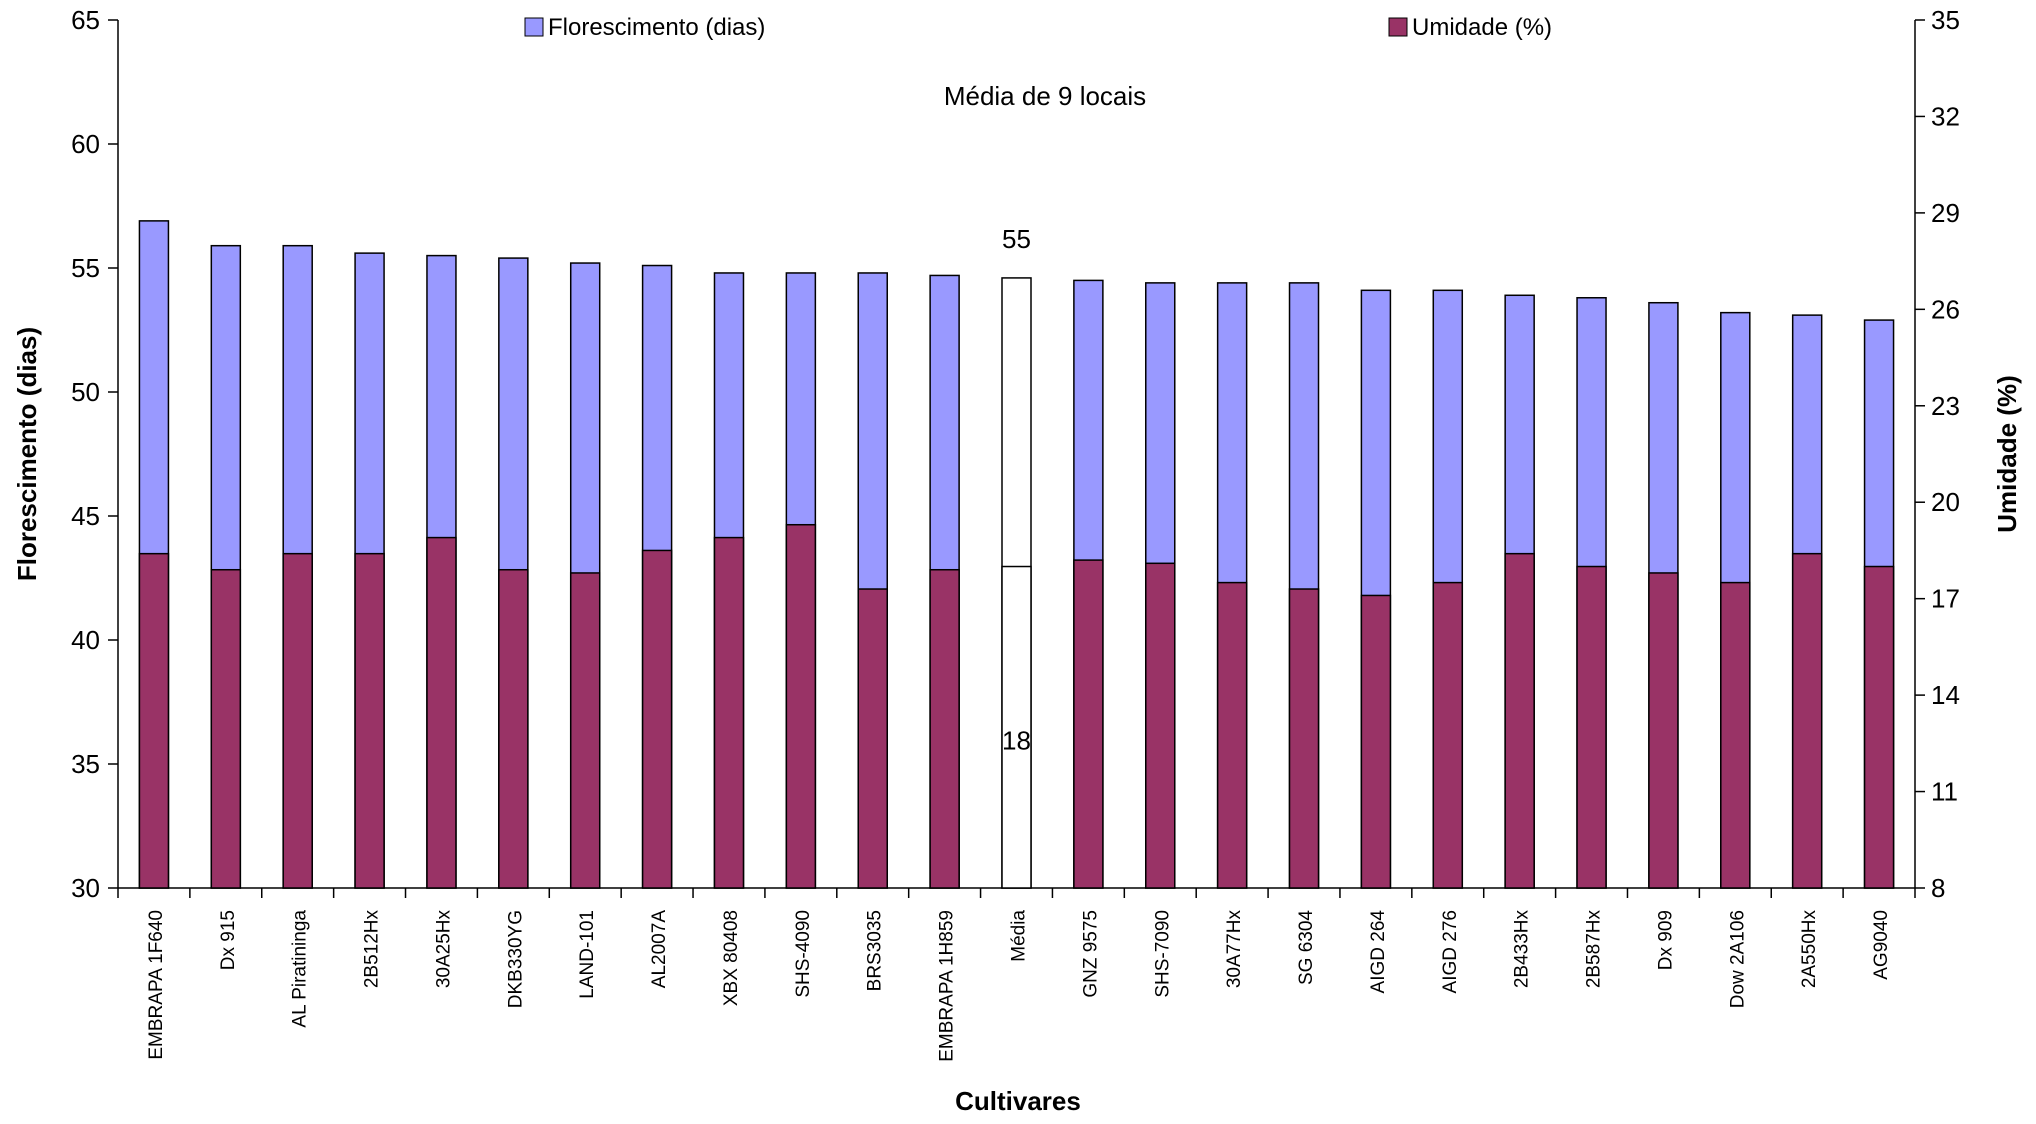 This screenshot has height=1124, width=2036. I want to click on x-tick-label: 2A550Hx, so click(1809, 949).